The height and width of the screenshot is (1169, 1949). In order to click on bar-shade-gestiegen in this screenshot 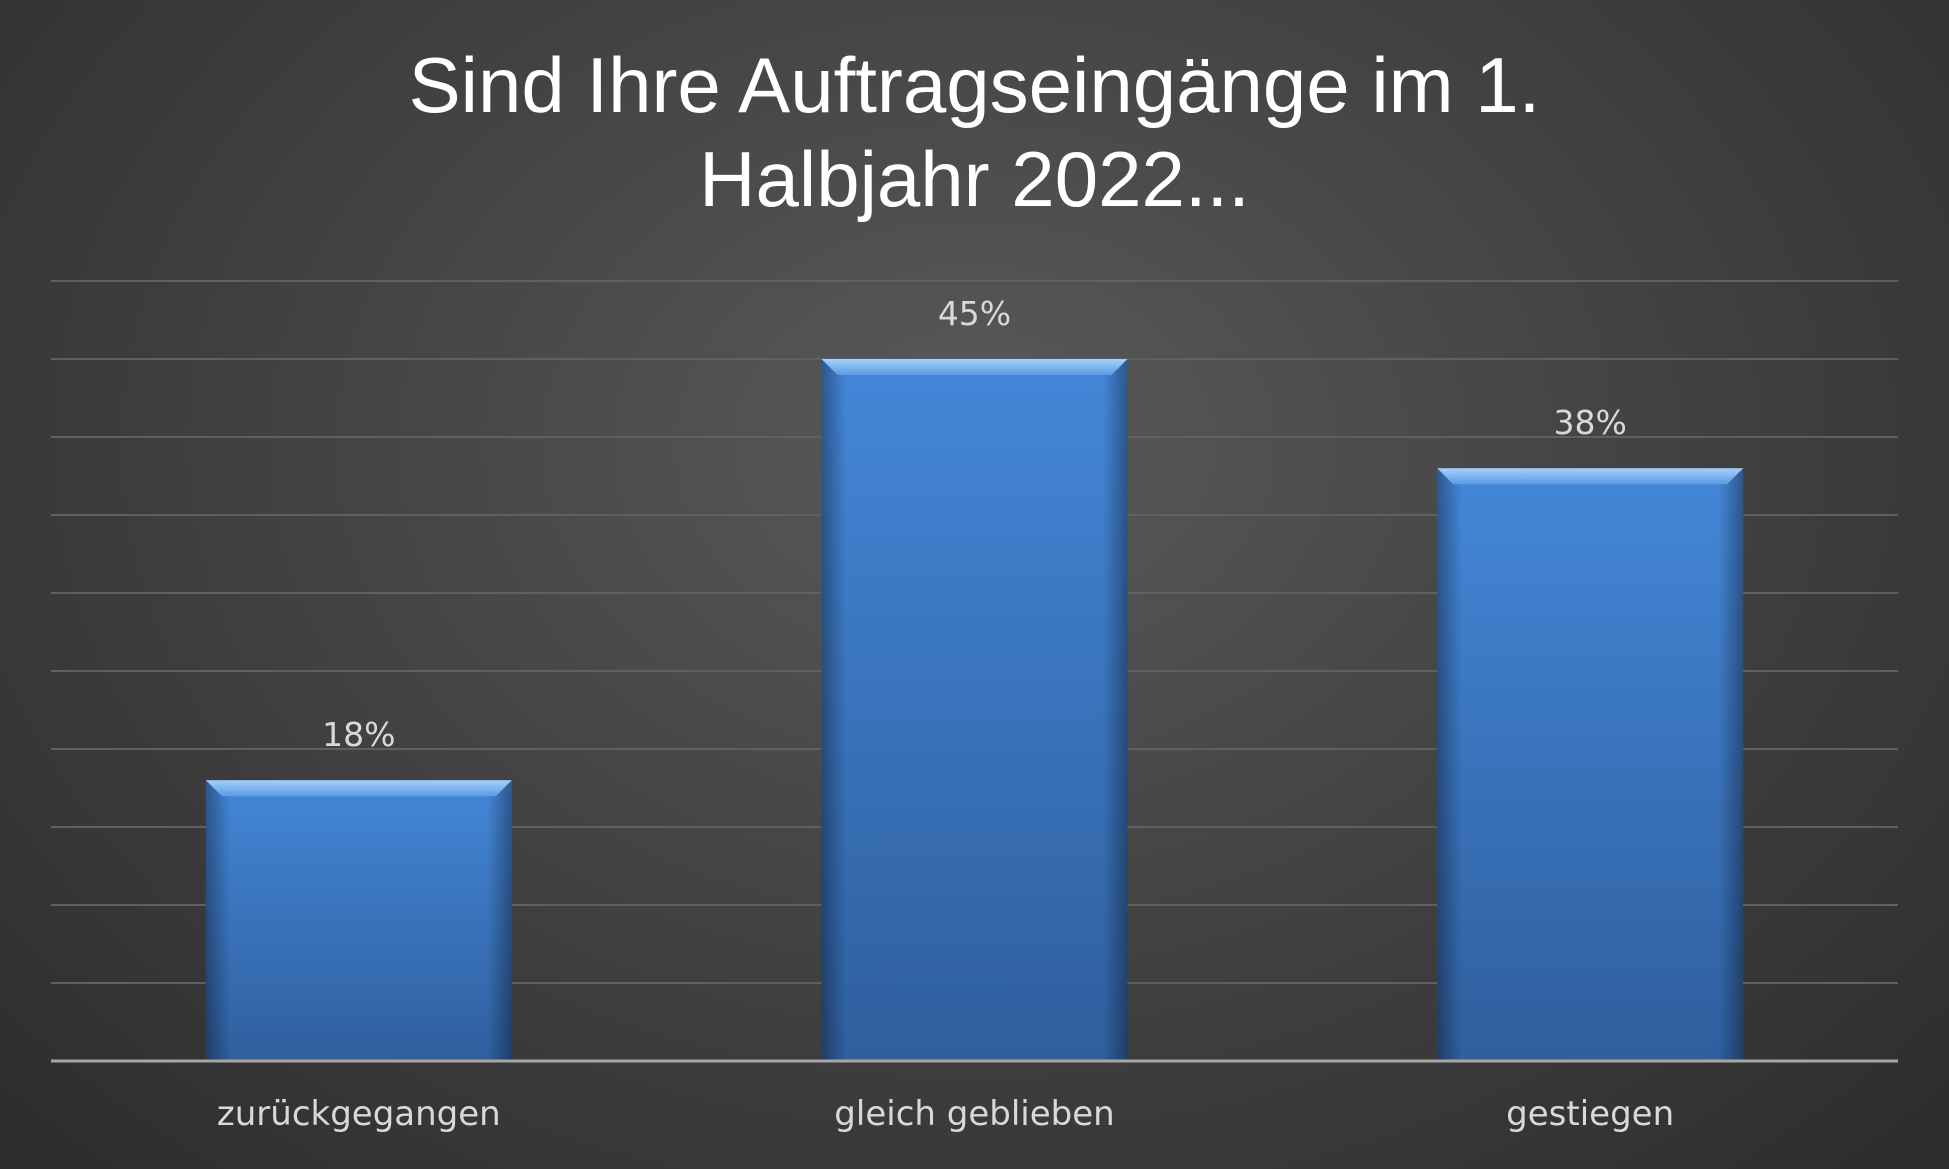, I will do `click(1590, 764)`.